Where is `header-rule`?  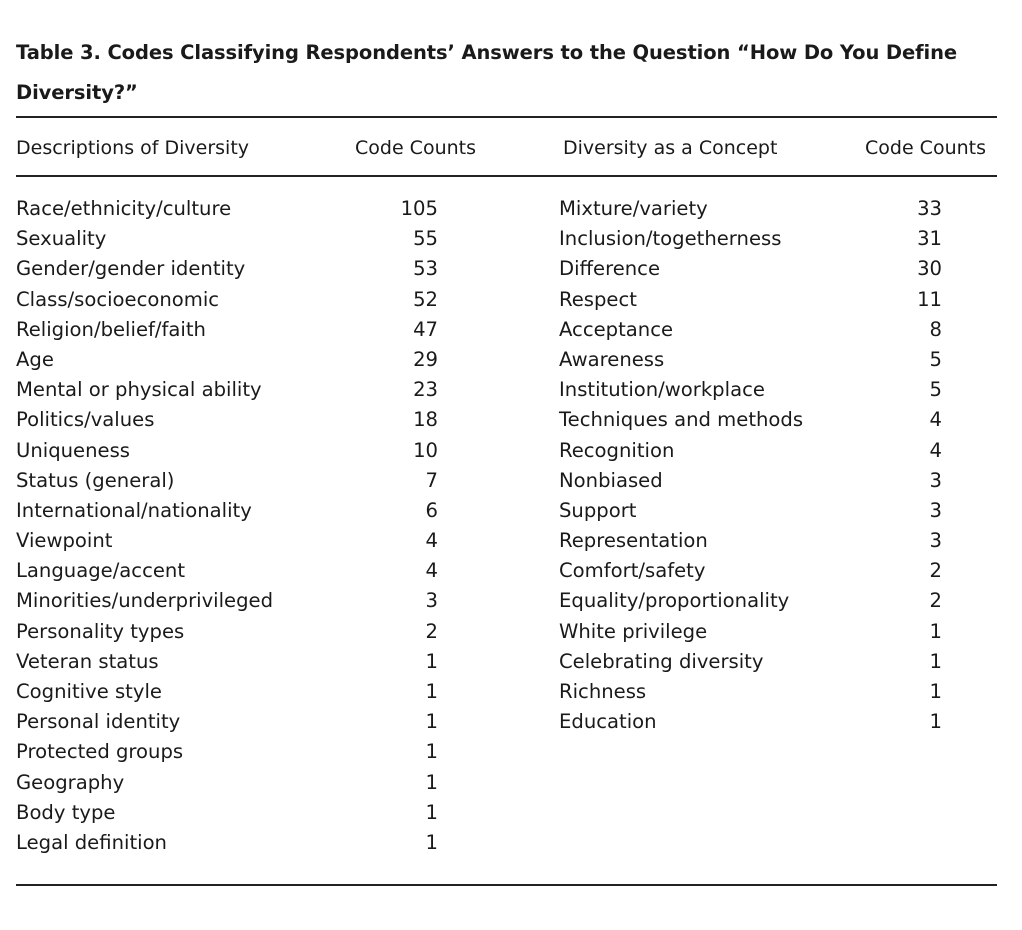
header-rule is located at coordinates (506, 176).